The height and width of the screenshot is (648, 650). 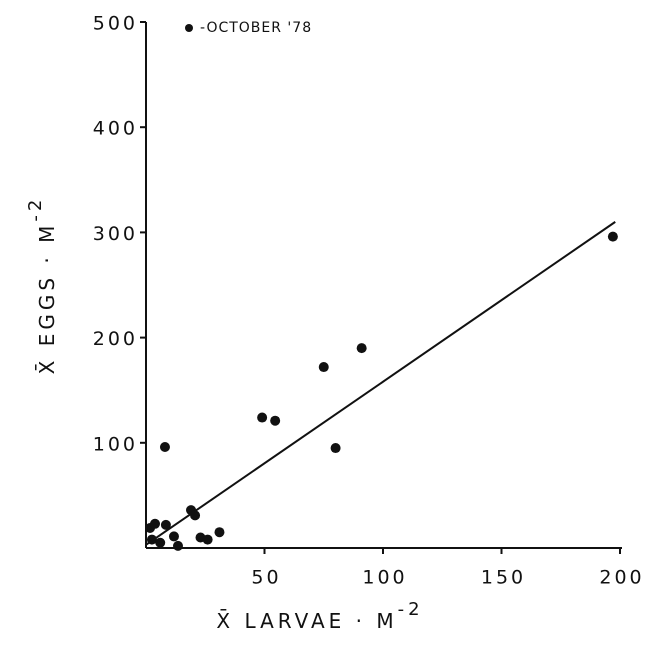 I want to click on x-tick-label: 100, so click(x=384, y=578).